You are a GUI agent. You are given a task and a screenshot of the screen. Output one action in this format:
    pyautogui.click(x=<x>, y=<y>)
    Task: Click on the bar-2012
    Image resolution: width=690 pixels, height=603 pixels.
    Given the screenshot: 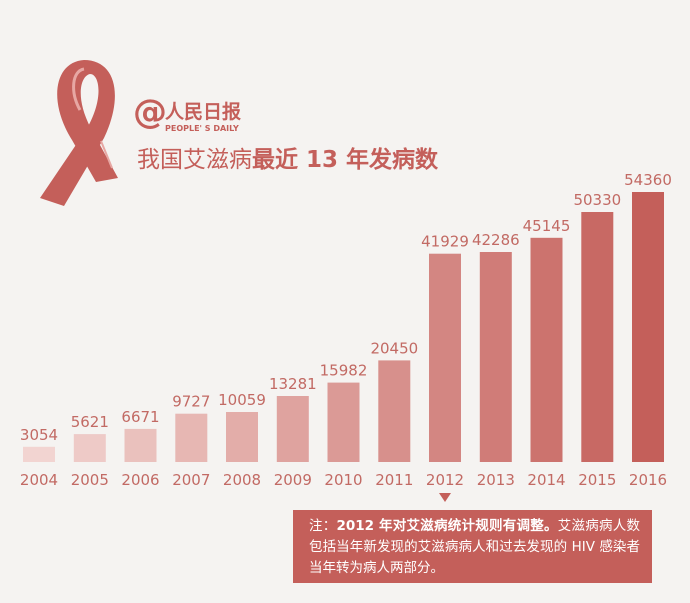 What is the action you would take?
    pyautogui.click(x=445, y=357)
    